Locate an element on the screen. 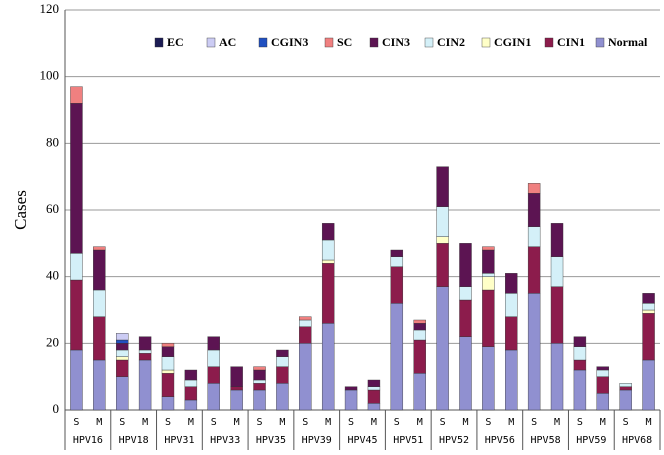 The image size is (664, 455). legend-label: CGIN3 is located at coordinates (289, 42).